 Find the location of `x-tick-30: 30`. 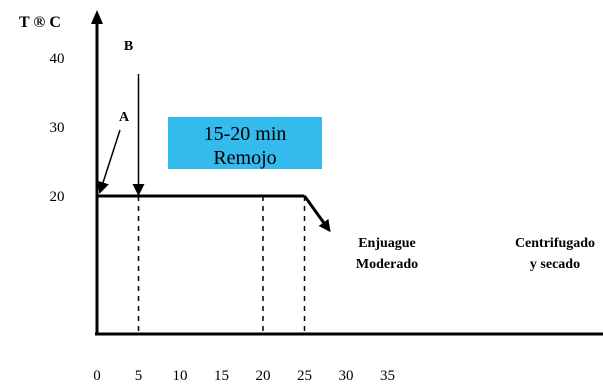

x-tick-30: 30 is located at coordinates (346, 376).